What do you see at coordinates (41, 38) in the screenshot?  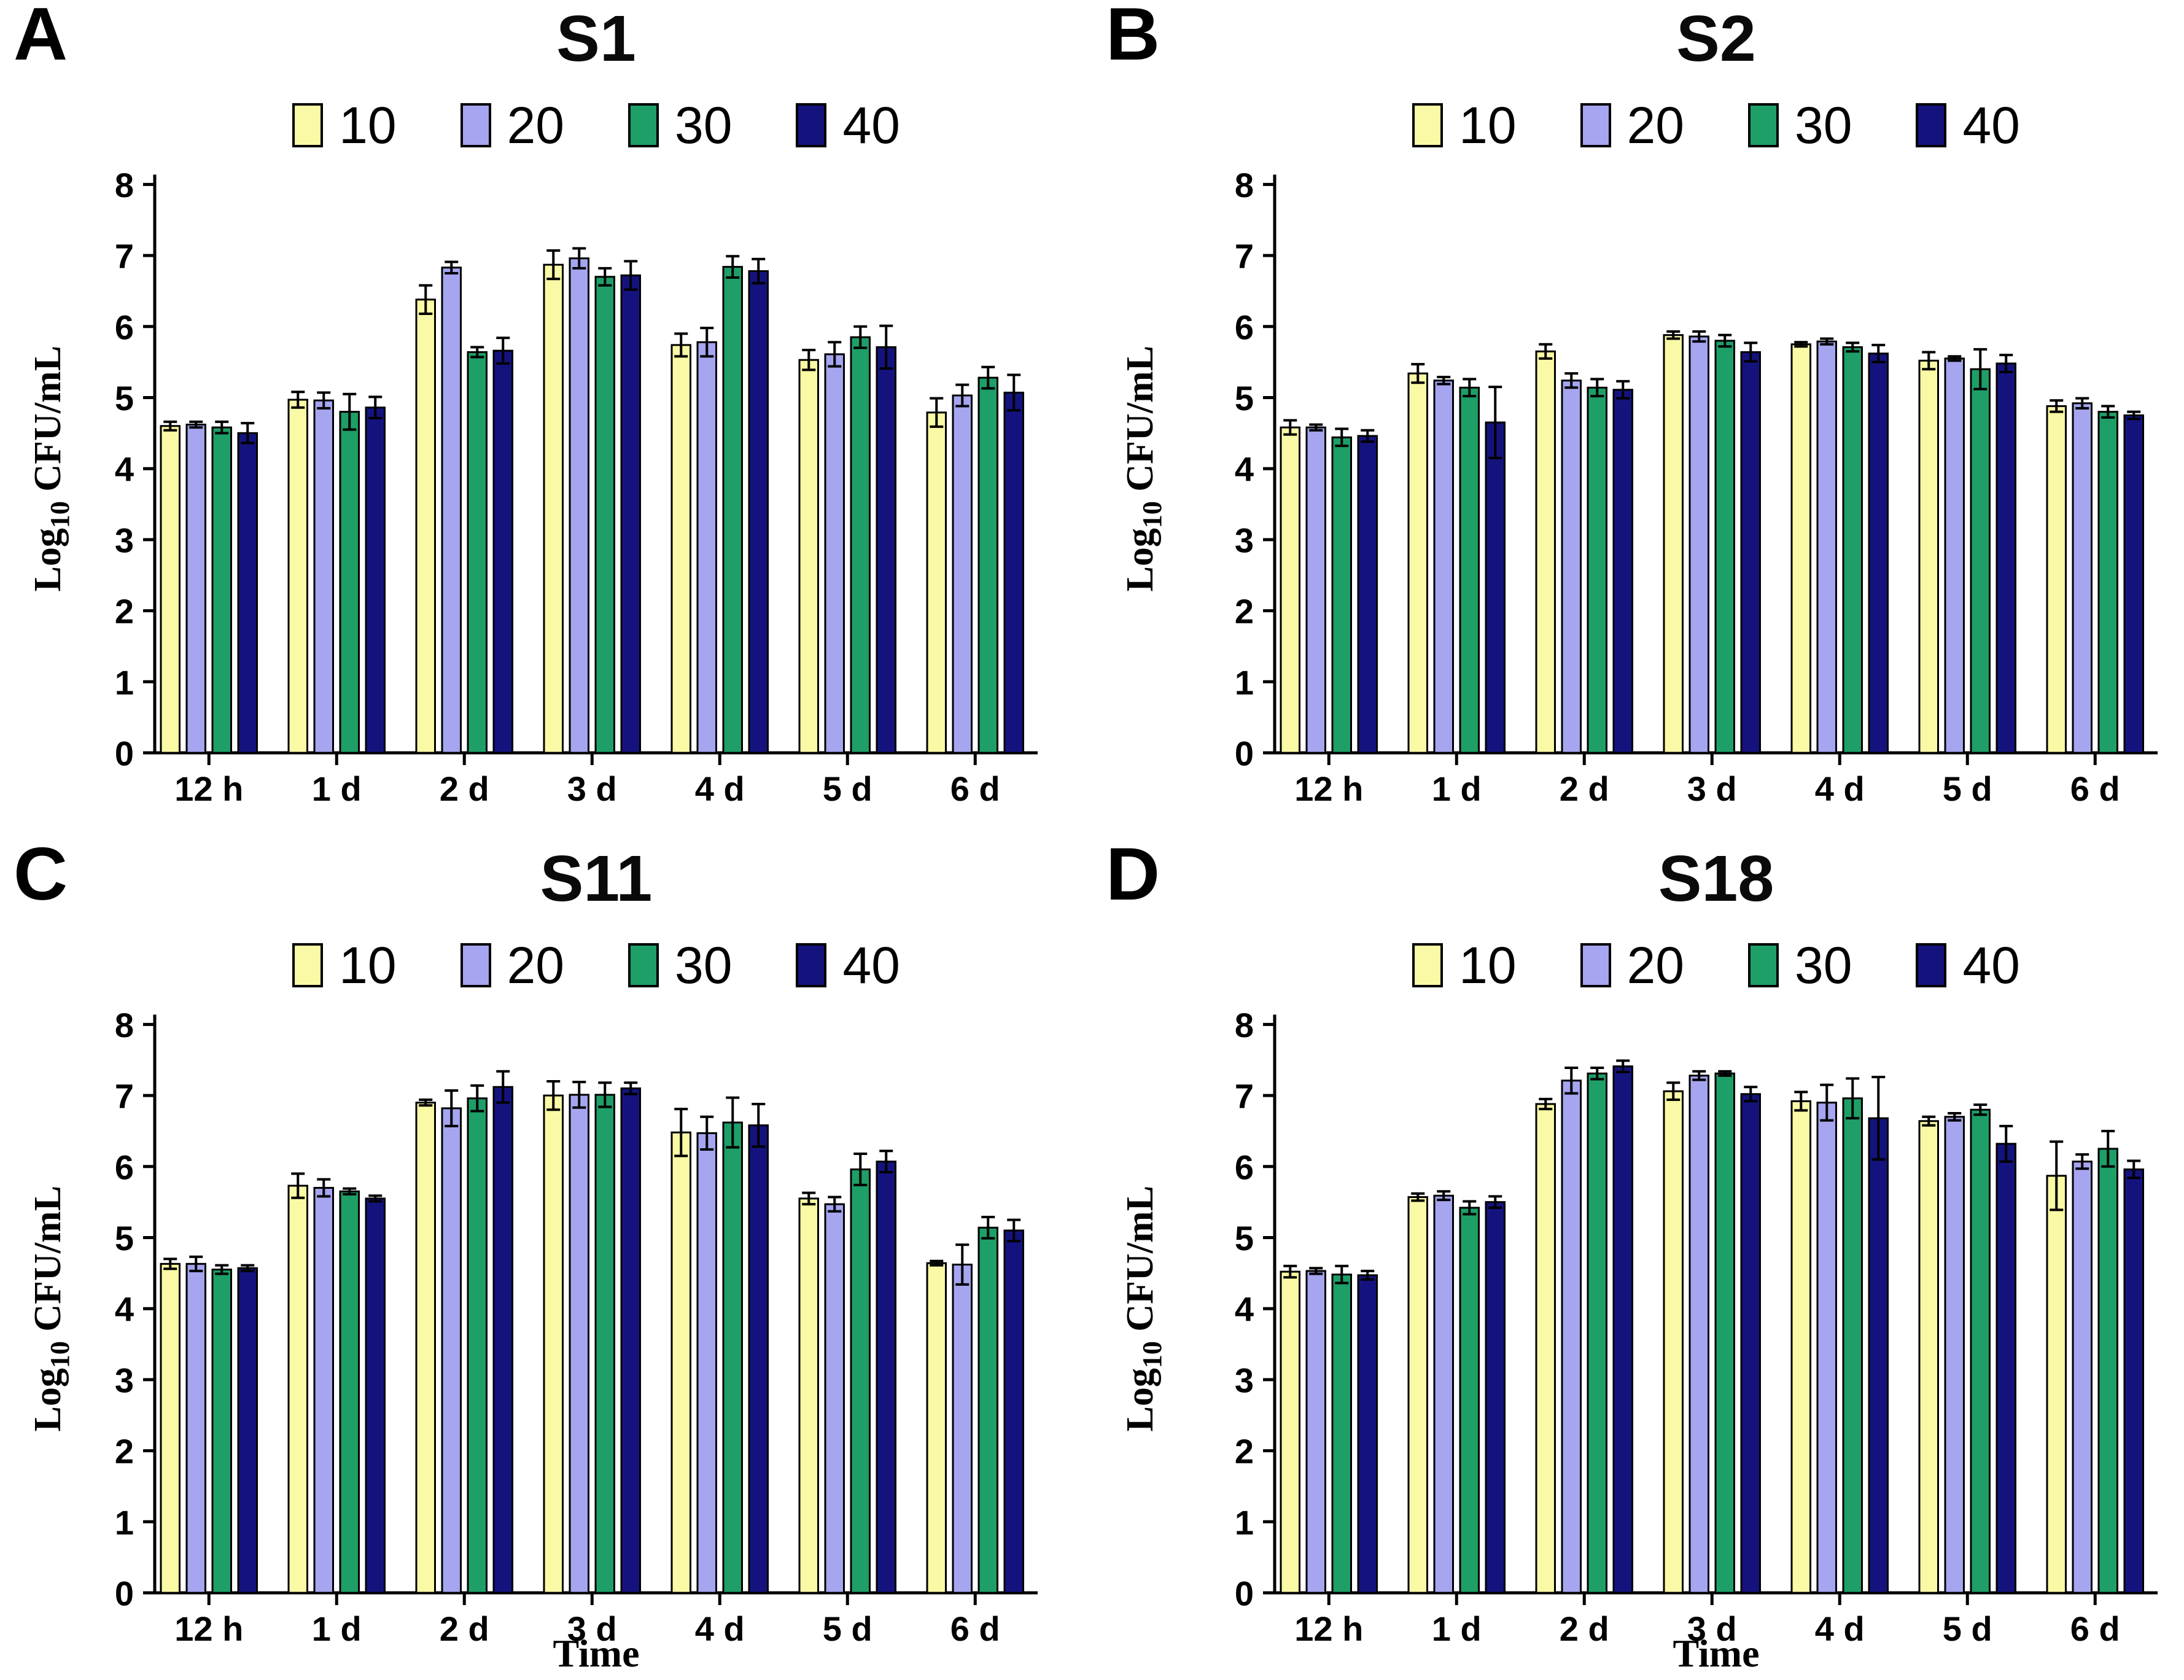 I see `panel-letter: A` at bounding box center [41, 38].